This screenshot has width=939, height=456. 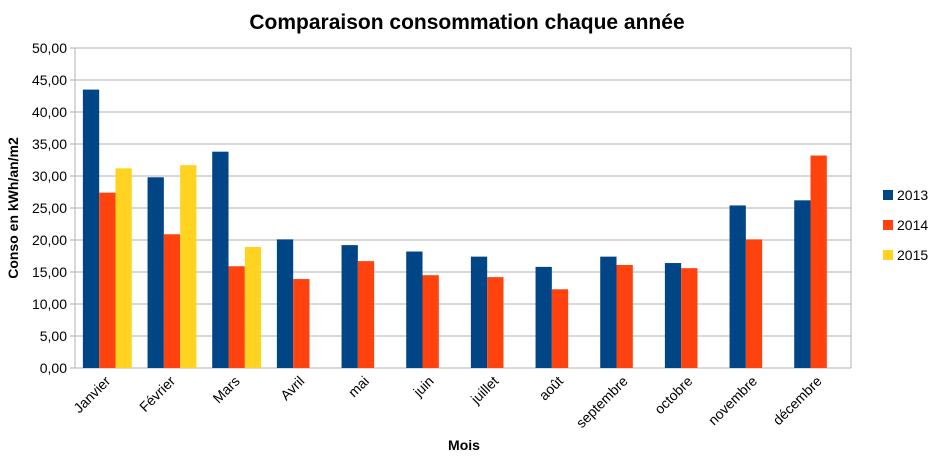 I want to click on x-tick-label: octobre, so click(x=673, y=395).